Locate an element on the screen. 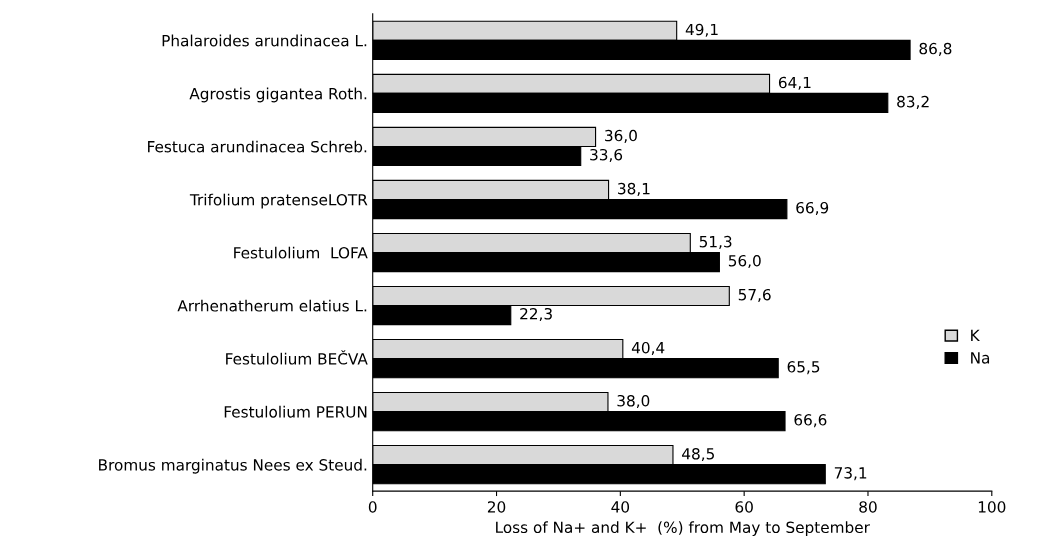 The height and width of the screenshot is (555, 1044). y-tick-label: Festulolium LOFA is located at coordinates (301, 252).